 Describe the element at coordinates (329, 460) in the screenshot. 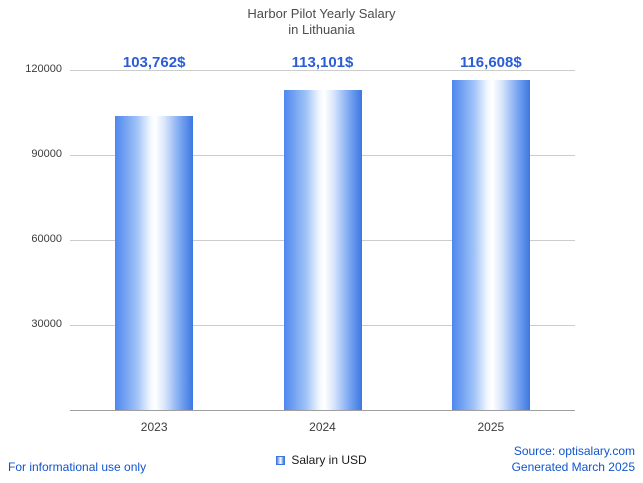

I see `legend-series-label: Salary in USD` at that location.